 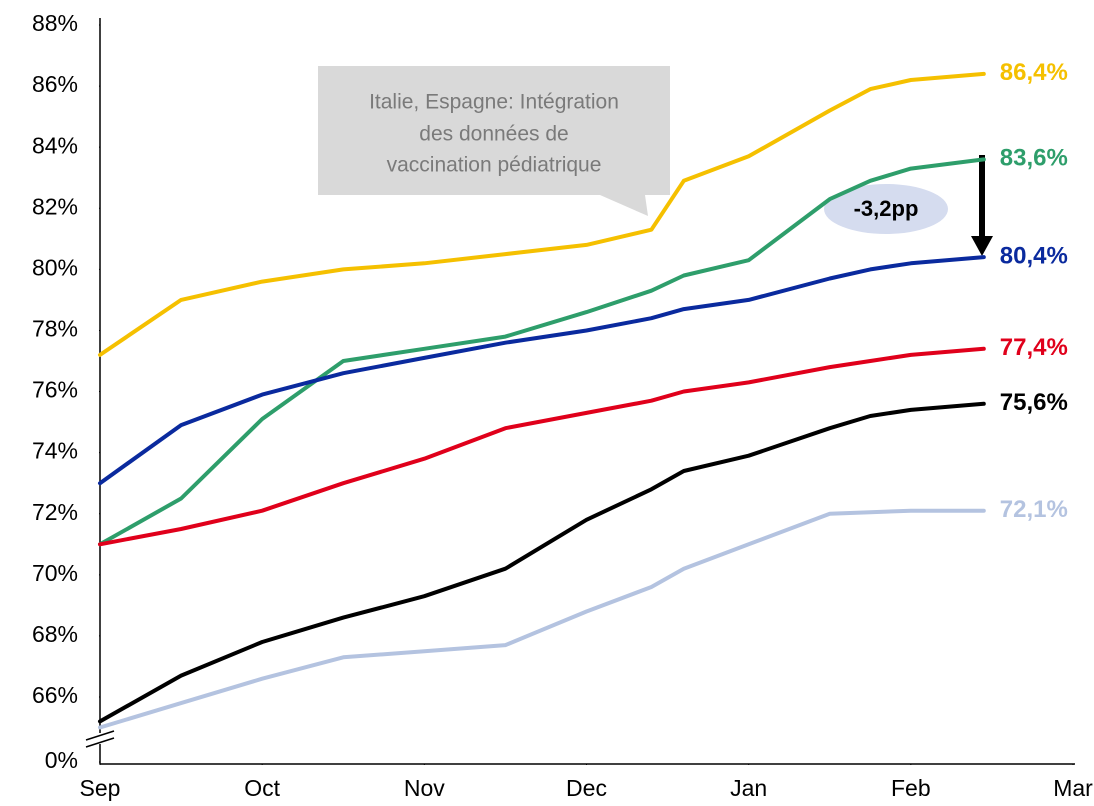 I want to click on y-tick-label: 82%, so click(x=55, y=206).